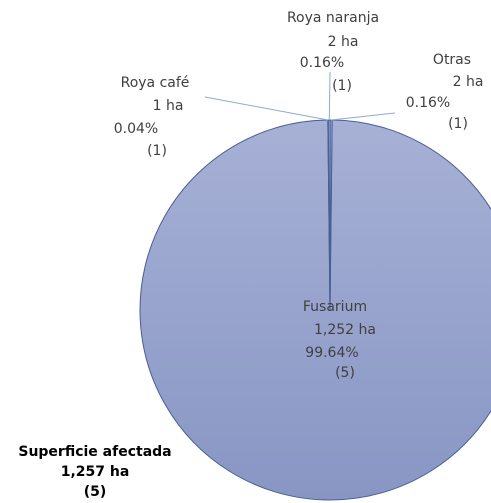 The image size is (491, 503). I want to click on slice-name: Fusarium, so click(335, 307).